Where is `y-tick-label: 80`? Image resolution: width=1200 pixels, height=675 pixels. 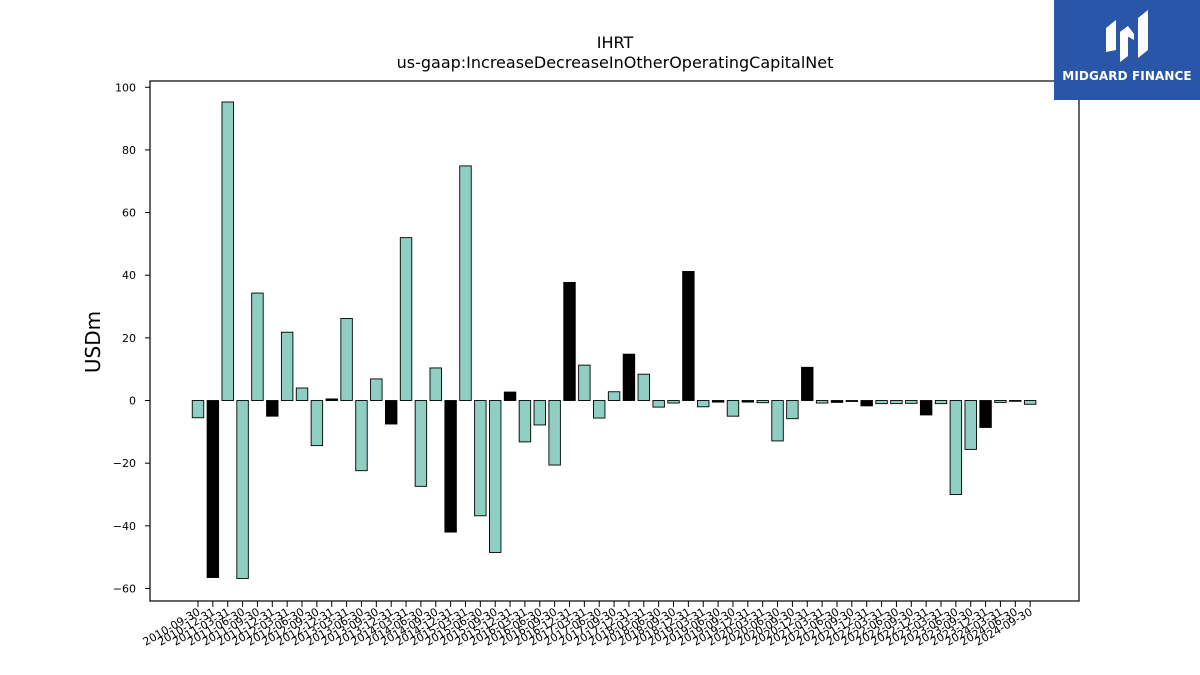
y-tick-label: 80 is located at coordinates (129, 150).